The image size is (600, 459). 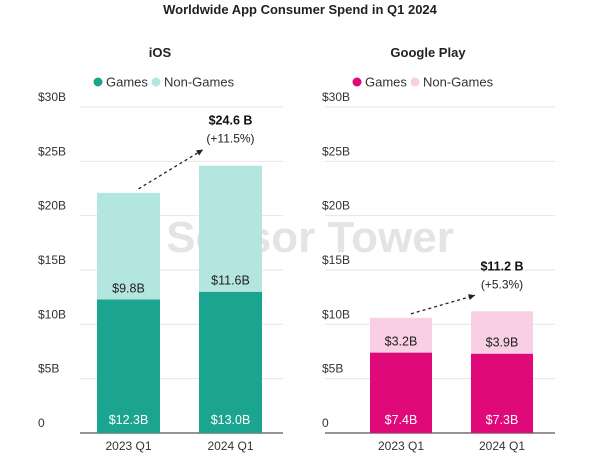 I want to click on data-label: $13.0B, so click(x=231, y=420).